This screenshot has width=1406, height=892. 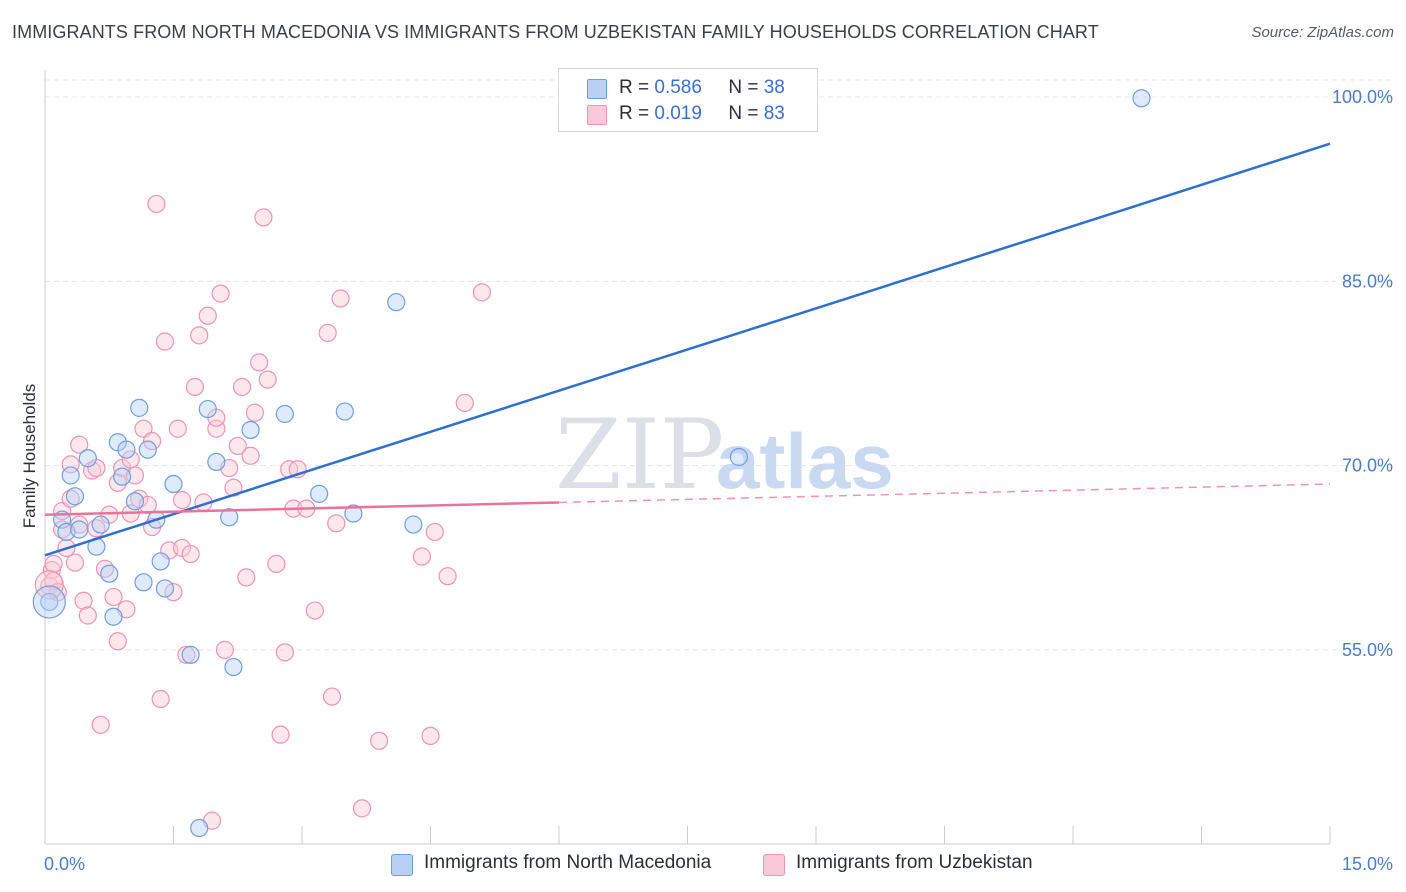 What do you see at coordinates (805, 461) in the screenshot?
I see `watermark-atlas: atlas` at bounding box center [805, 461].